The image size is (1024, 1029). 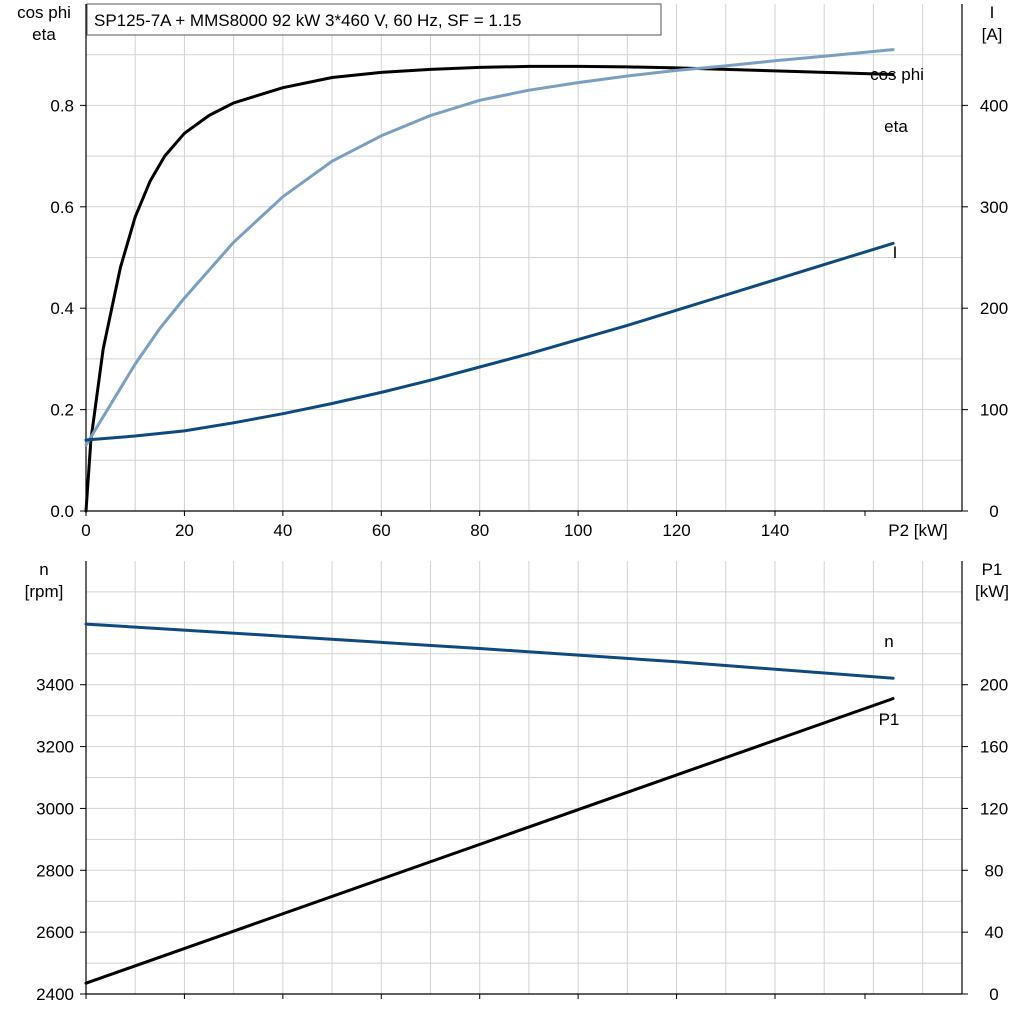 I want to click on right-axis-label-line2: [kW], so click(x=992, y=591).